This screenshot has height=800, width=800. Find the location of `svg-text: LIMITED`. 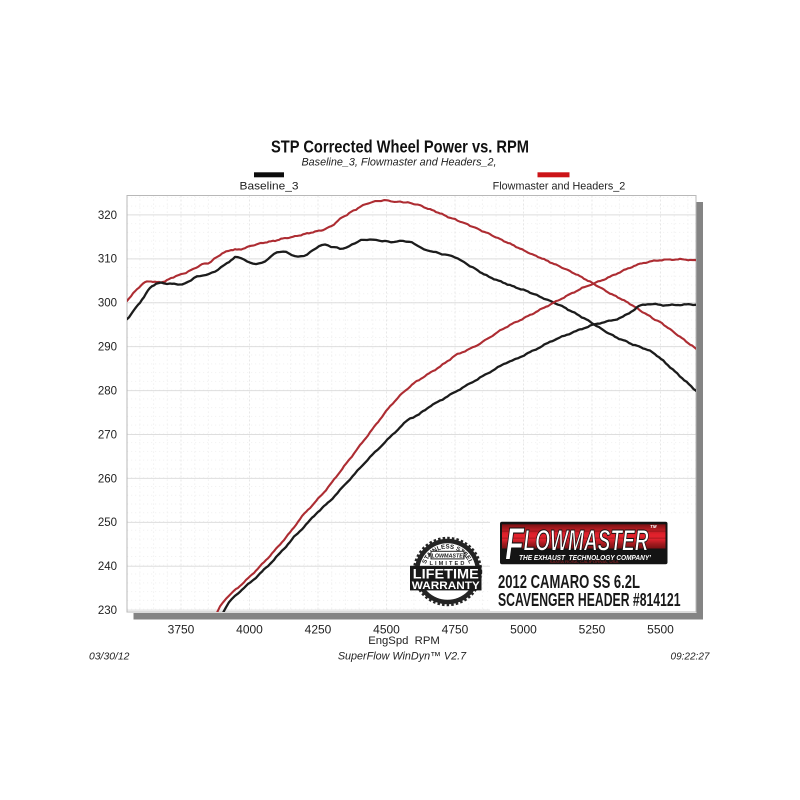

svg-text: LIMITED is located at coordinates (447, 564).